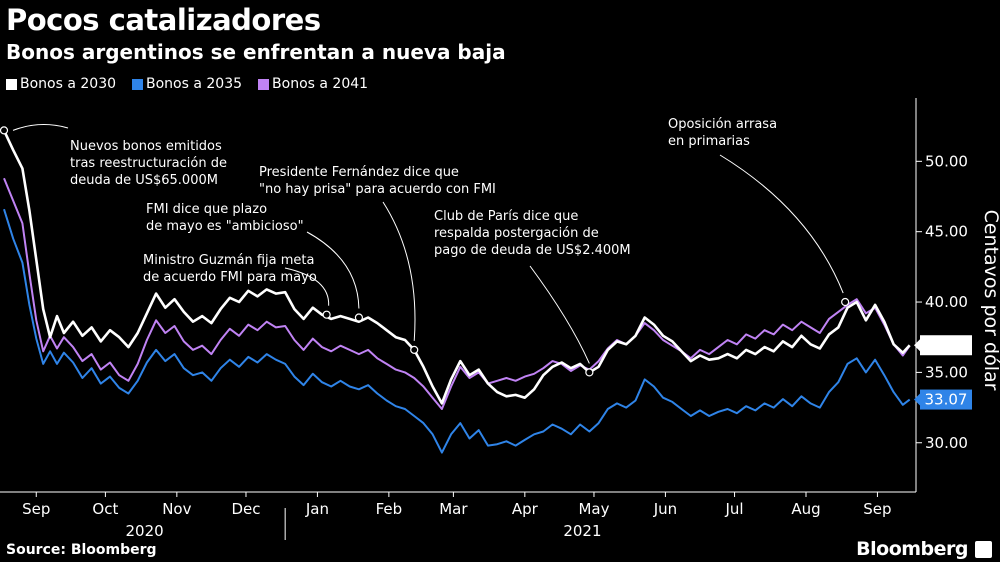  I want to click on legend: Bonos a 2030 Bonos a 2035 Bonos a 2041, so click(187, 84).